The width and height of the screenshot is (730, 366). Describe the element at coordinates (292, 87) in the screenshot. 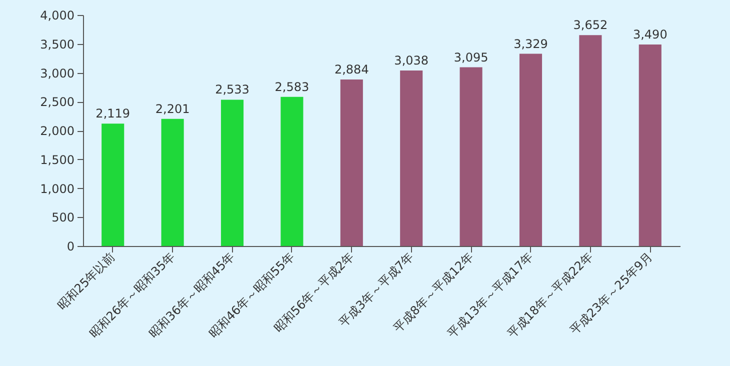

I see `data-label: 2,583` at that location.